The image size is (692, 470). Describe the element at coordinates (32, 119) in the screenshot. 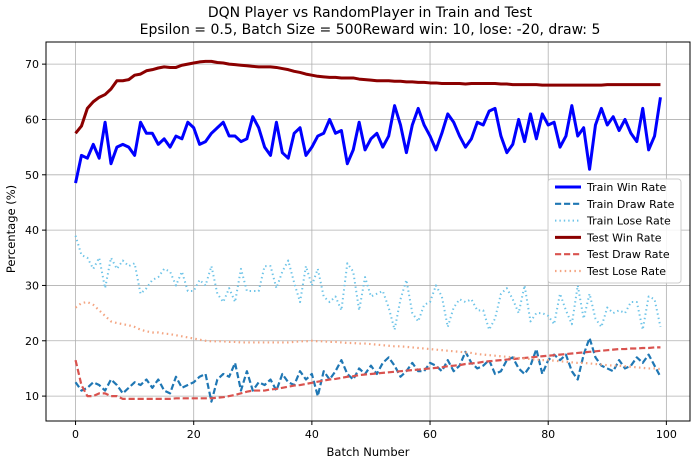

I see `y-tick-label: 60` at that location.